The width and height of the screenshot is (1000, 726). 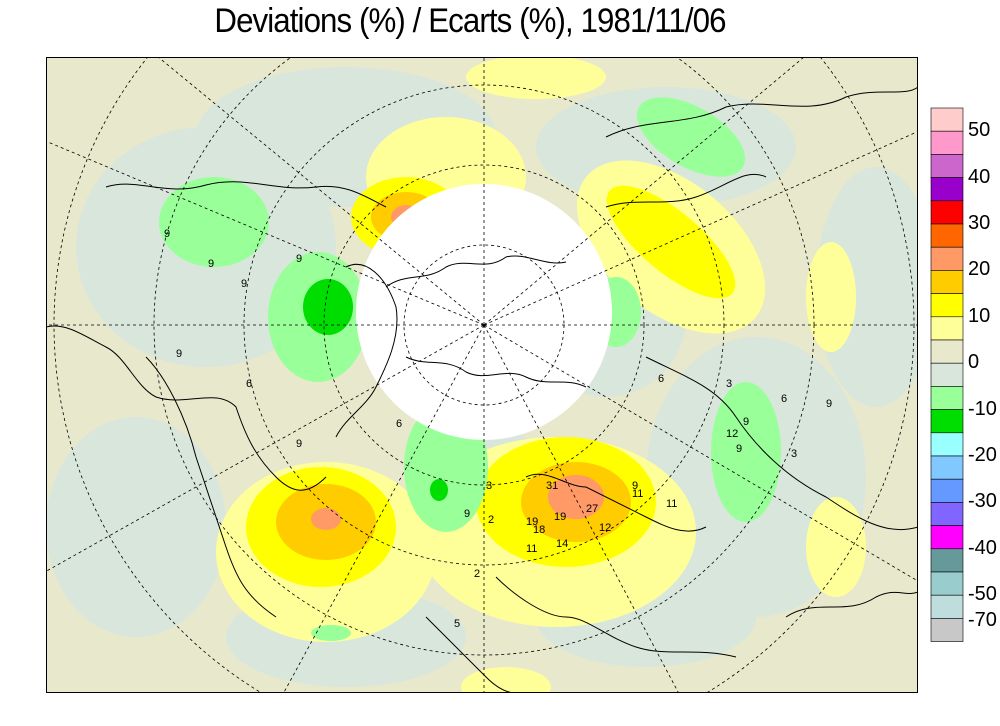 What do you see at coordinates (979, 223) in the screenshot?
I see `legend-label: 30` at bounding box center [979, 223].